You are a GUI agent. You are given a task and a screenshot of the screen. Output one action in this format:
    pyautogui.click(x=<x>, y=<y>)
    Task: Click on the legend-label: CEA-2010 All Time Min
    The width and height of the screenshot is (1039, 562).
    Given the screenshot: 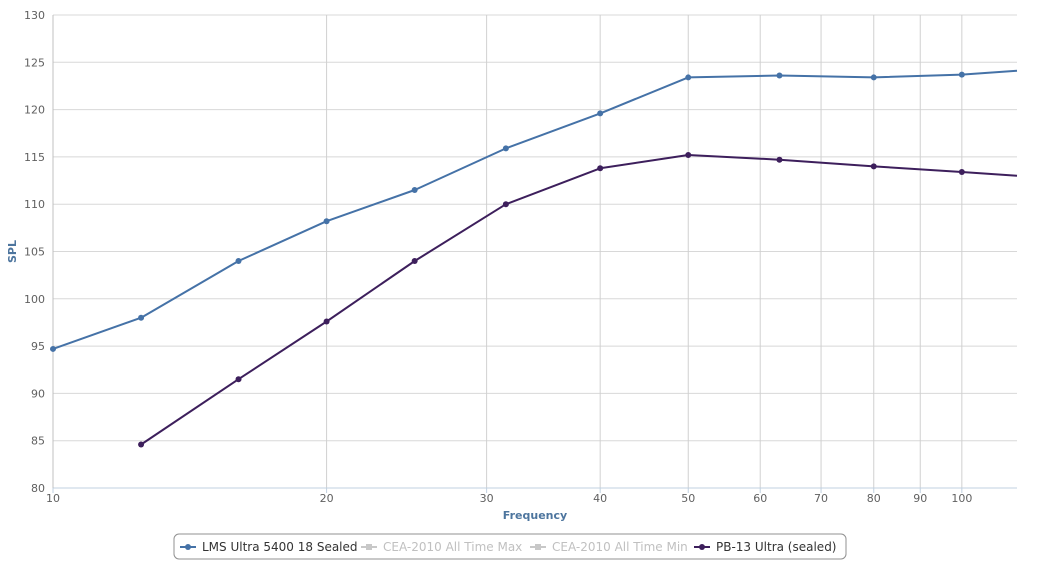 What is the action you would take?
    pyautogui.click(x=620, y=547)
    